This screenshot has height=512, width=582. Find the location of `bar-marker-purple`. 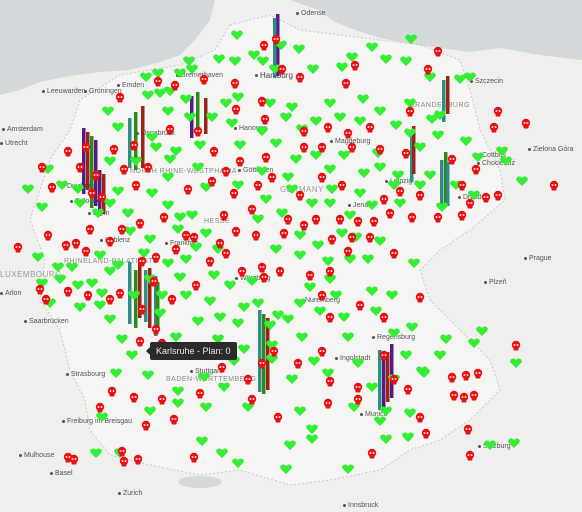

bar-marker-purple is located at coordinates (384, 384).